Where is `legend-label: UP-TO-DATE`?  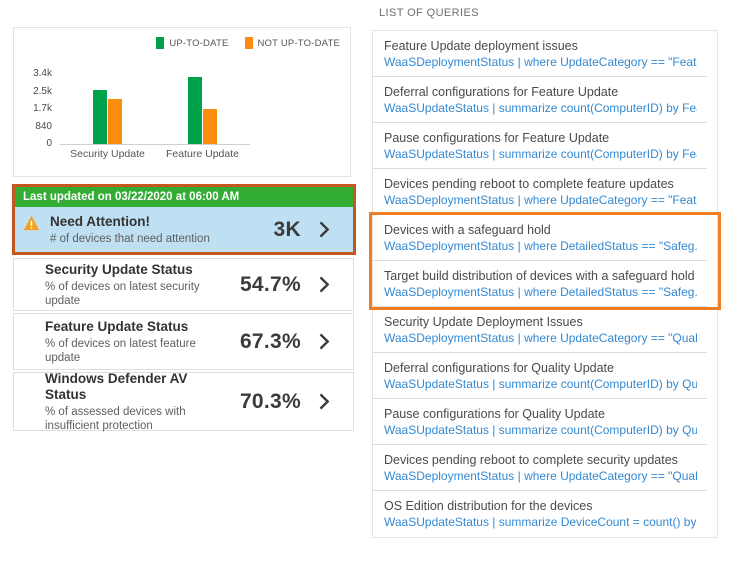 legend-label: UP-TO-DATE is located at coordinates (199, 43).